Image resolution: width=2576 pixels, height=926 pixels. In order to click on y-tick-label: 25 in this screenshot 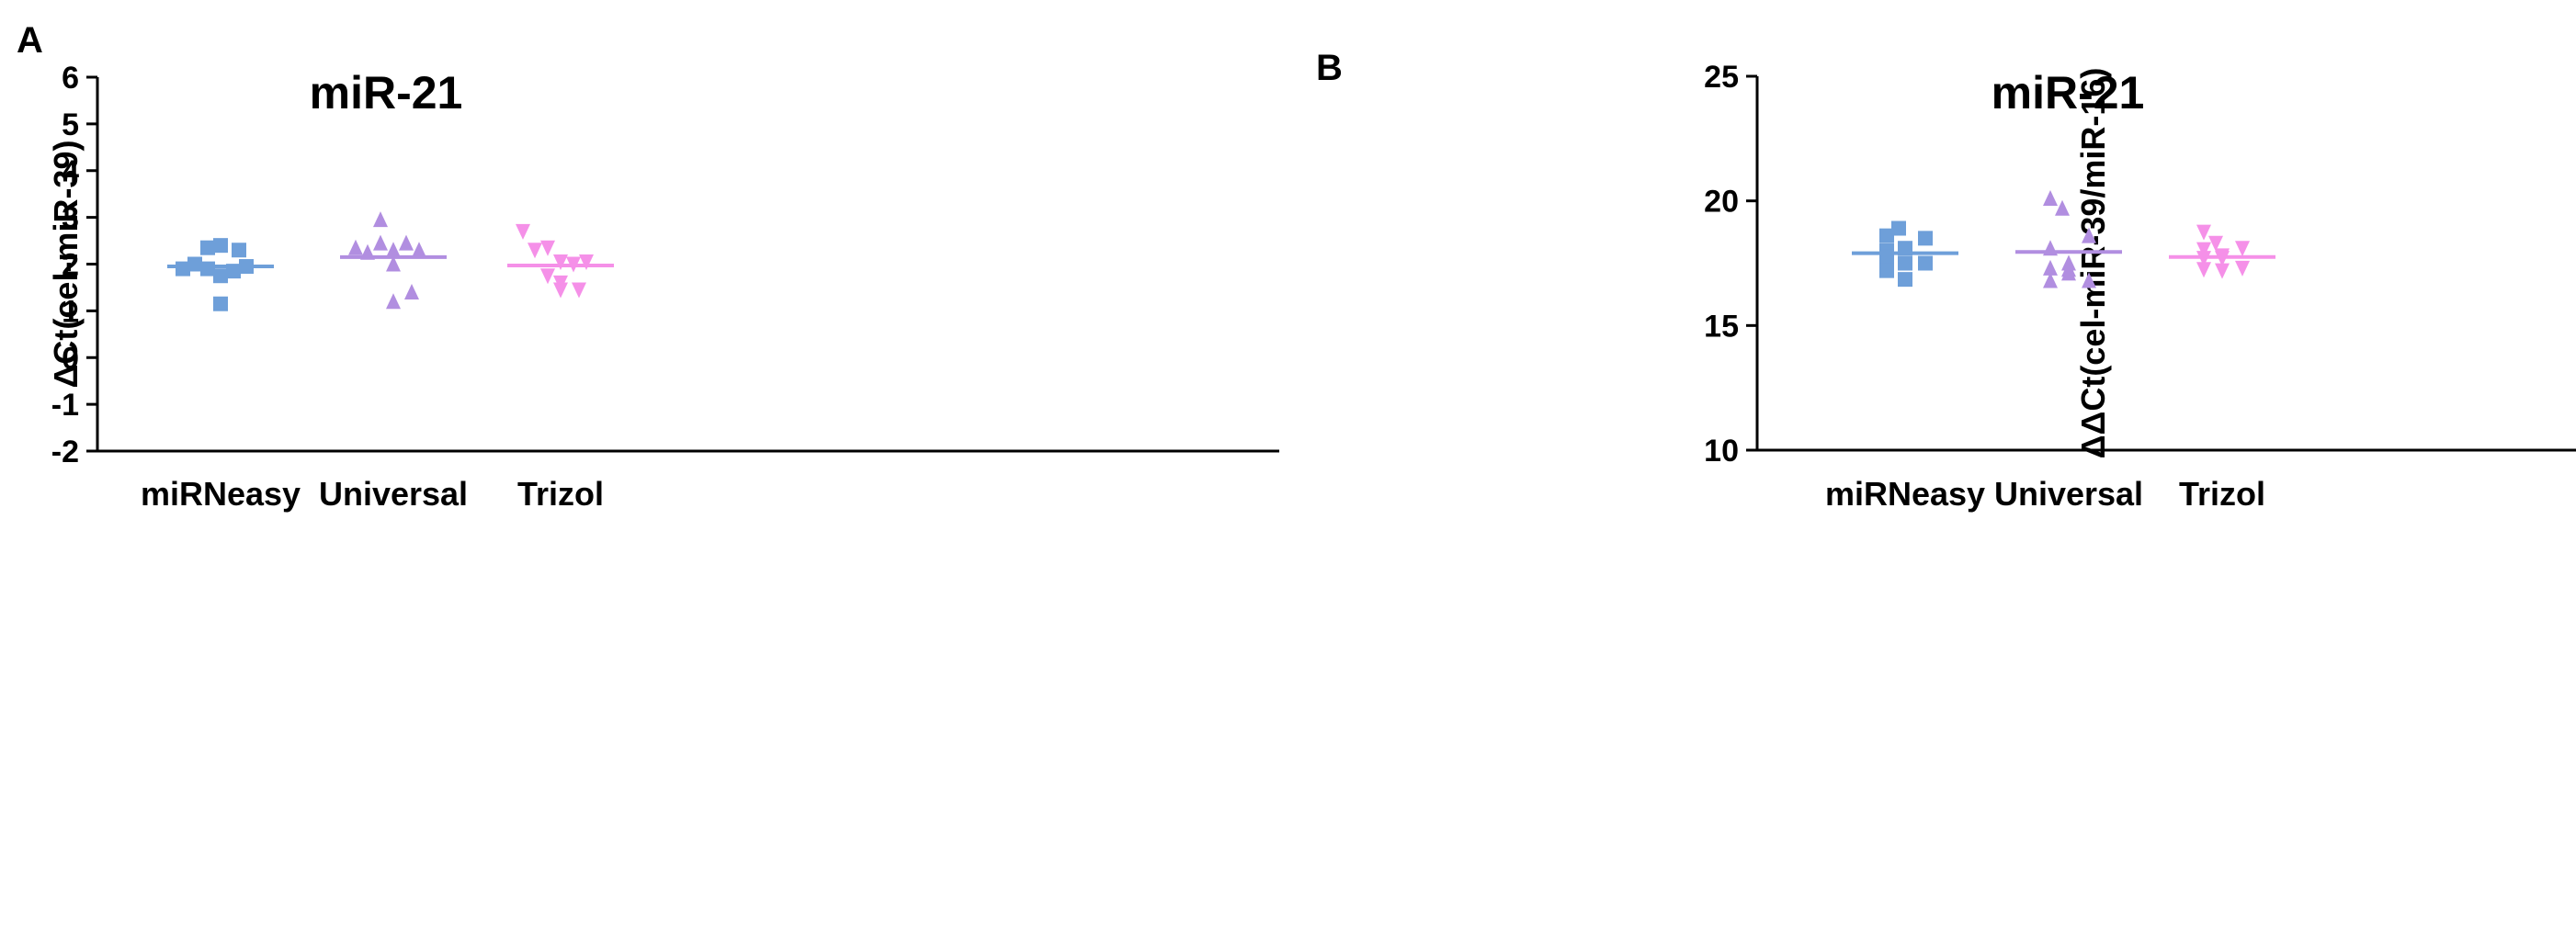, I will do `click(1721, 77)`.